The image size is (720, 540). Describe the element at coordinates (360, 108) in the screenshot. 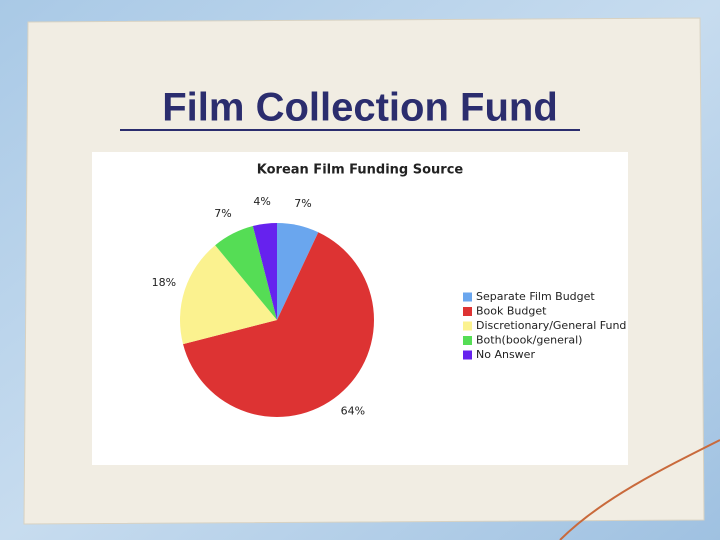

I see `slide-title: Film Collection Fund` at that location.